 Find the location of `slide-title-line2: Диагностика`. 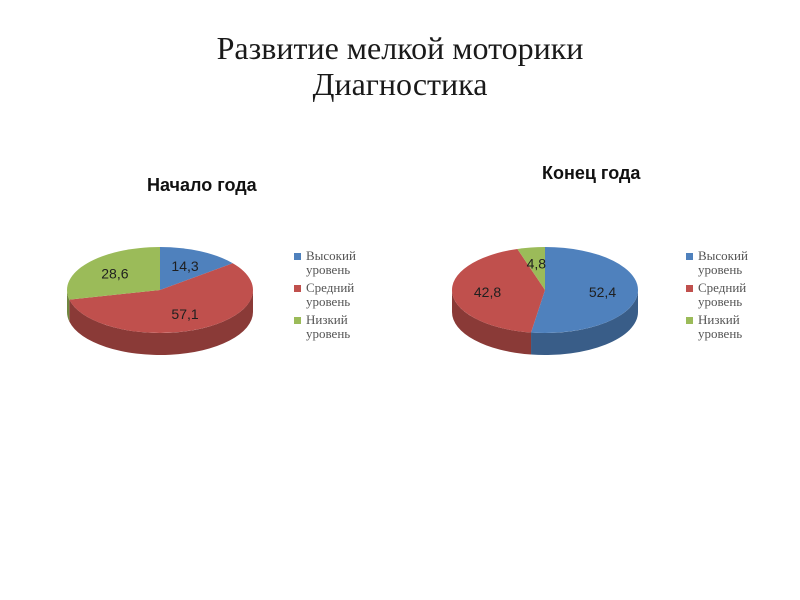

slide-title-line2: Диагностика is located at coordinates (400, 84).